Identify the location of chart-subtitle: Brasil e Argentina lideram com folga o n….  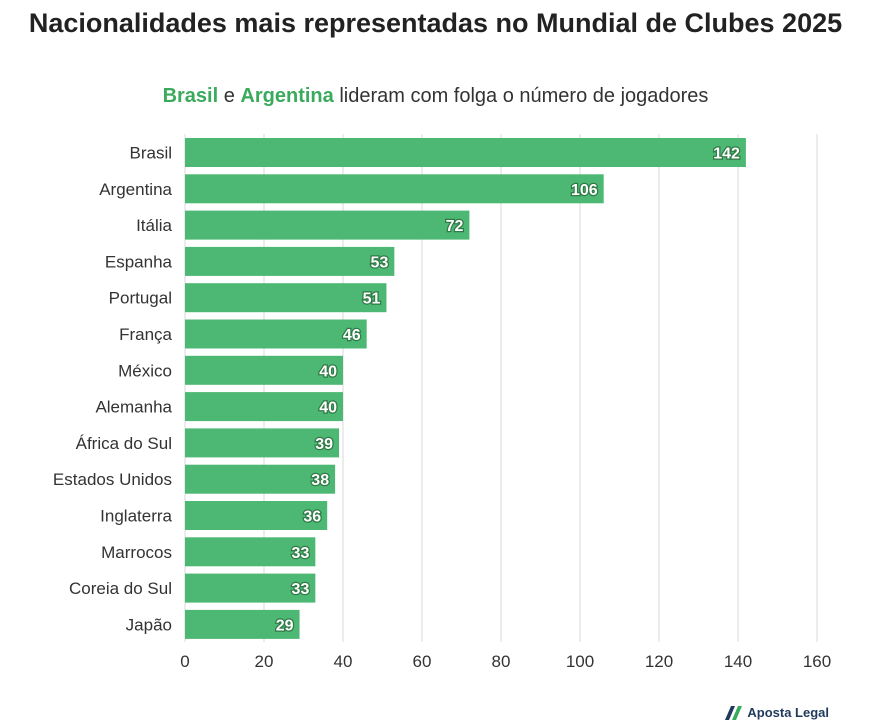
(435, 96).